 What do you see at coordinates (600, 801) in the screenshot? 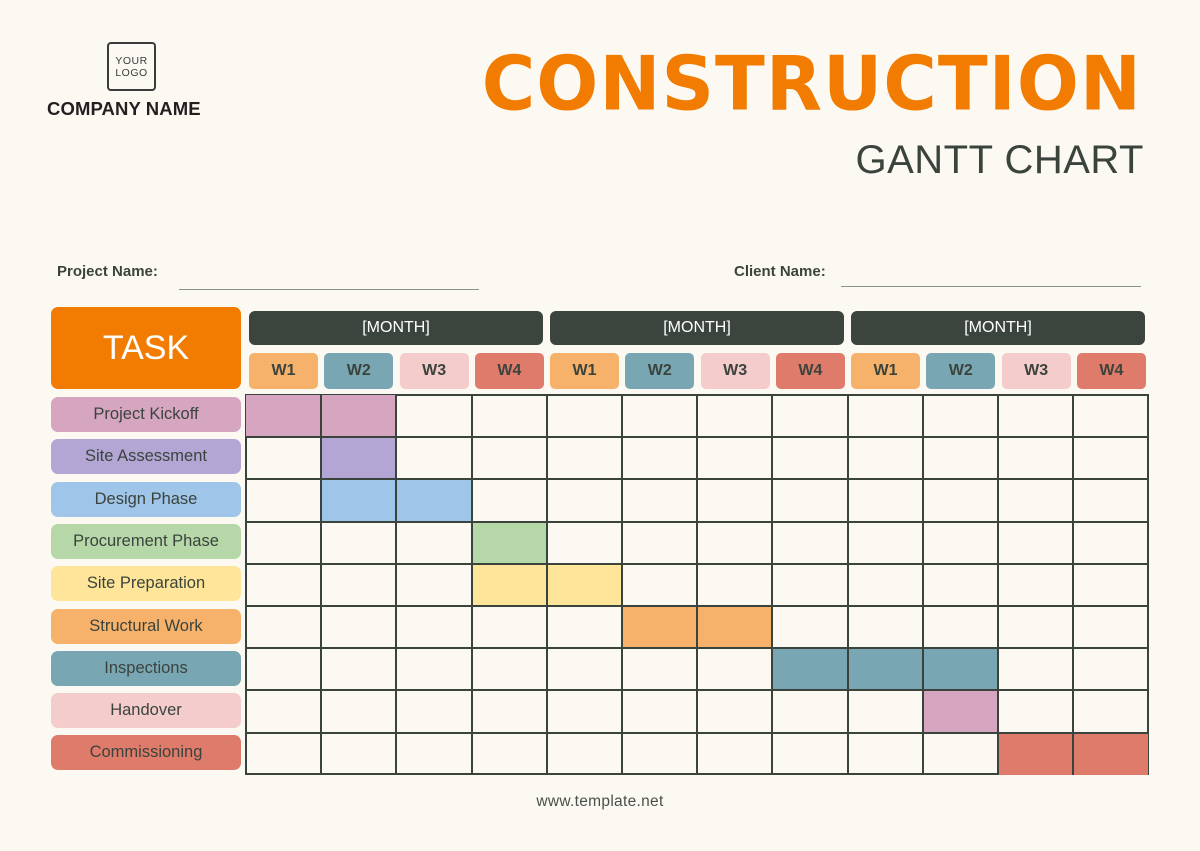
I see `footer-url: www.template.net` at bounding box center [600, 801].